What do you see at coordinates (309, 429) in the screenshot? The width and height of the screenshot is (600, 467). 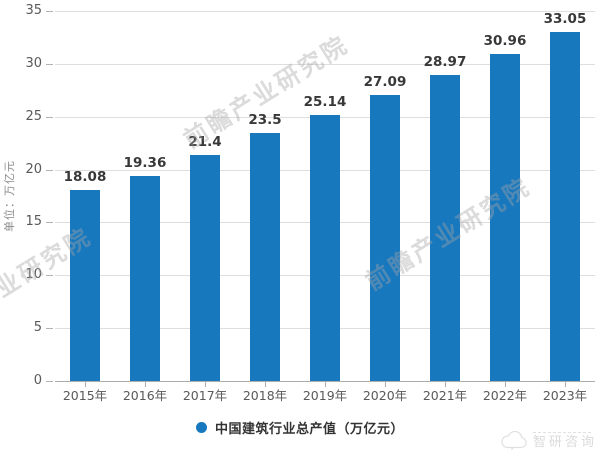 I see `legend-label: 中国建筑行业总产值（万亿元）` at bounding box center [309, 429].